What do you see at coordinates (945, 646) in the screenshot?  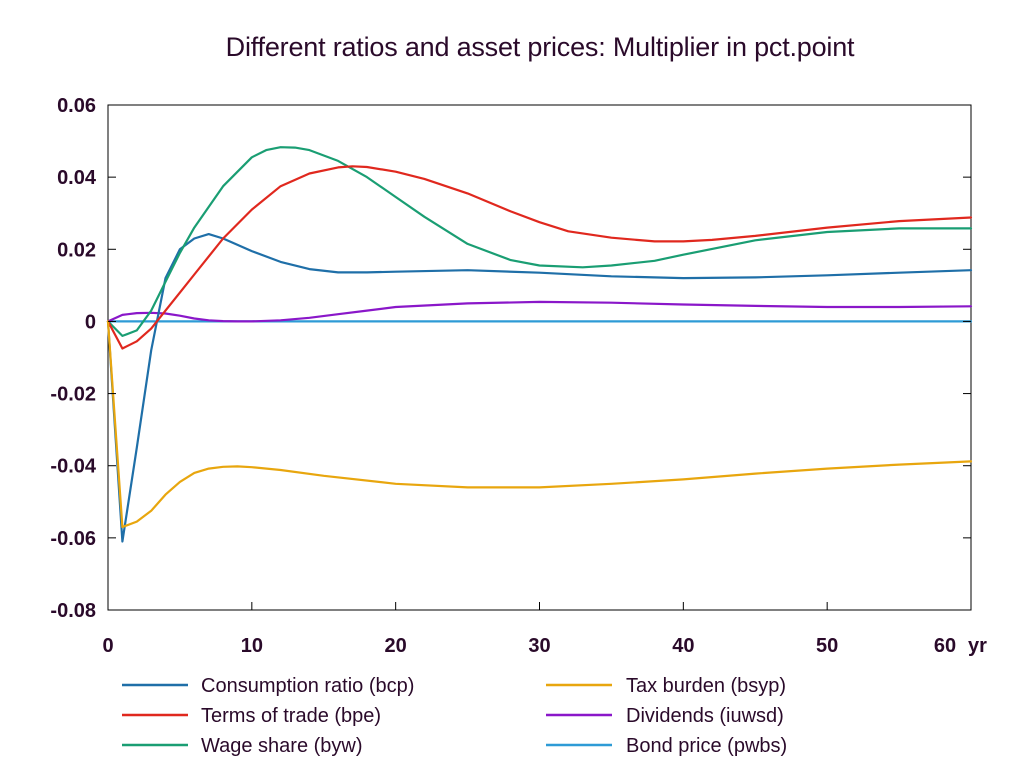 I see `x-tick-label: 60` at bounding box center [945, 646].